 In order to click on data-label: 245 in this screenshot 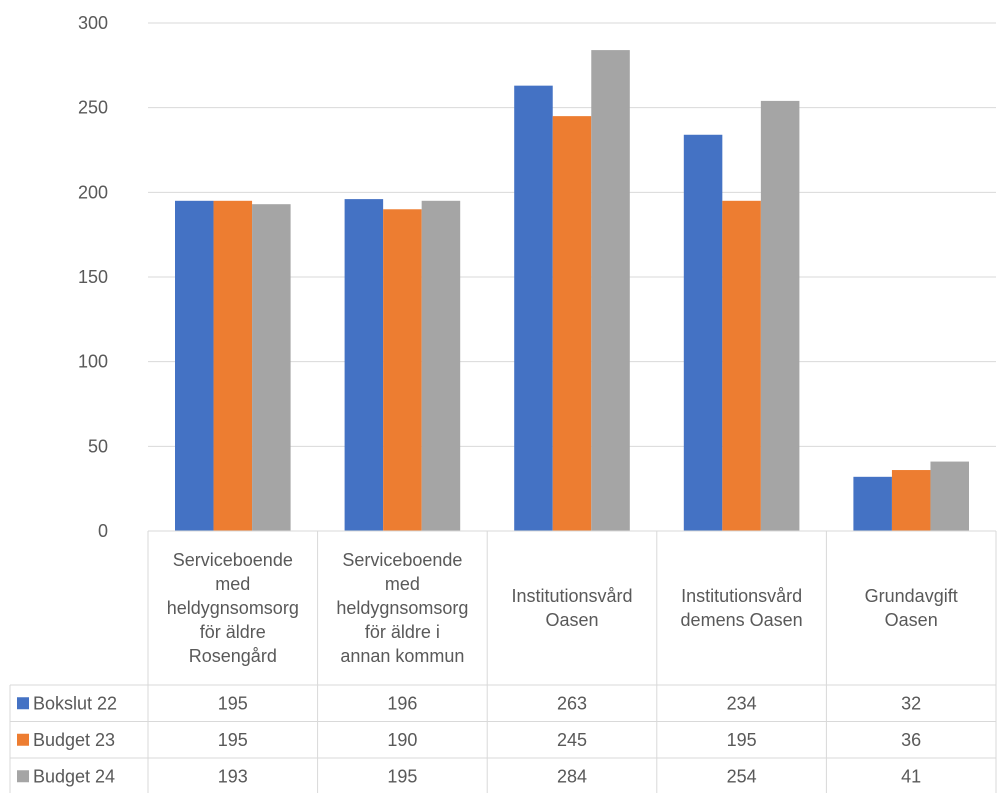, I will do `click(572, 740)`.